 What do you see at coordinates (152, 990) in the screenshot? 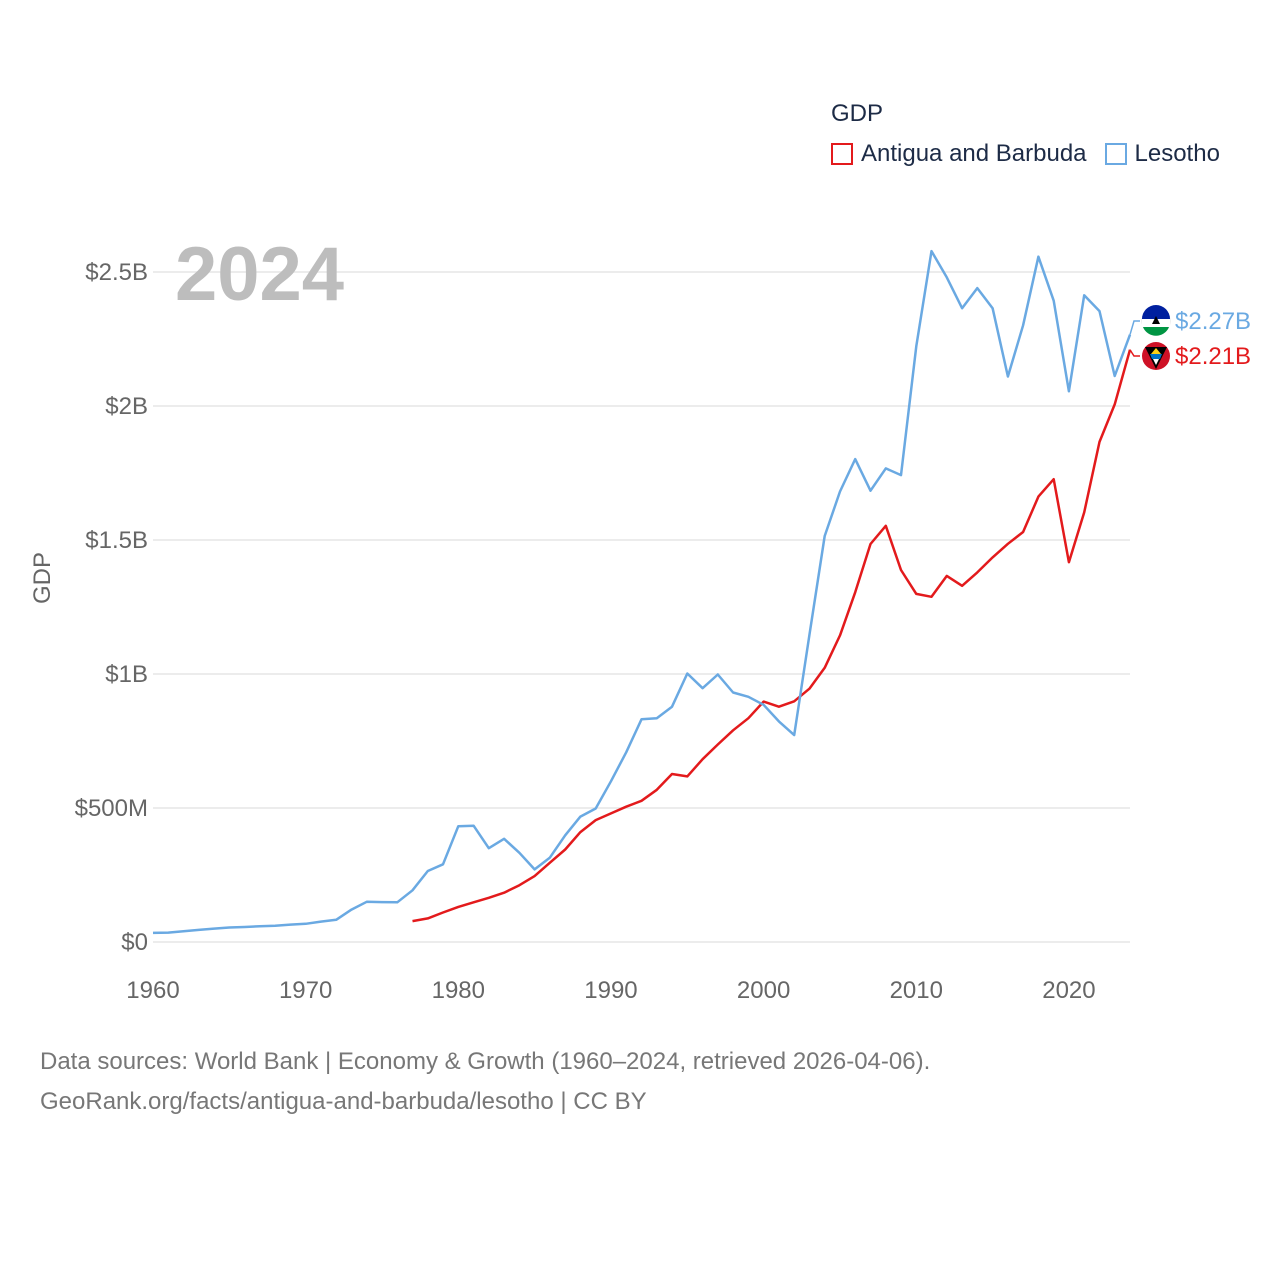
I see `x-tick-label: 1960` at bounding box center [152, 990].